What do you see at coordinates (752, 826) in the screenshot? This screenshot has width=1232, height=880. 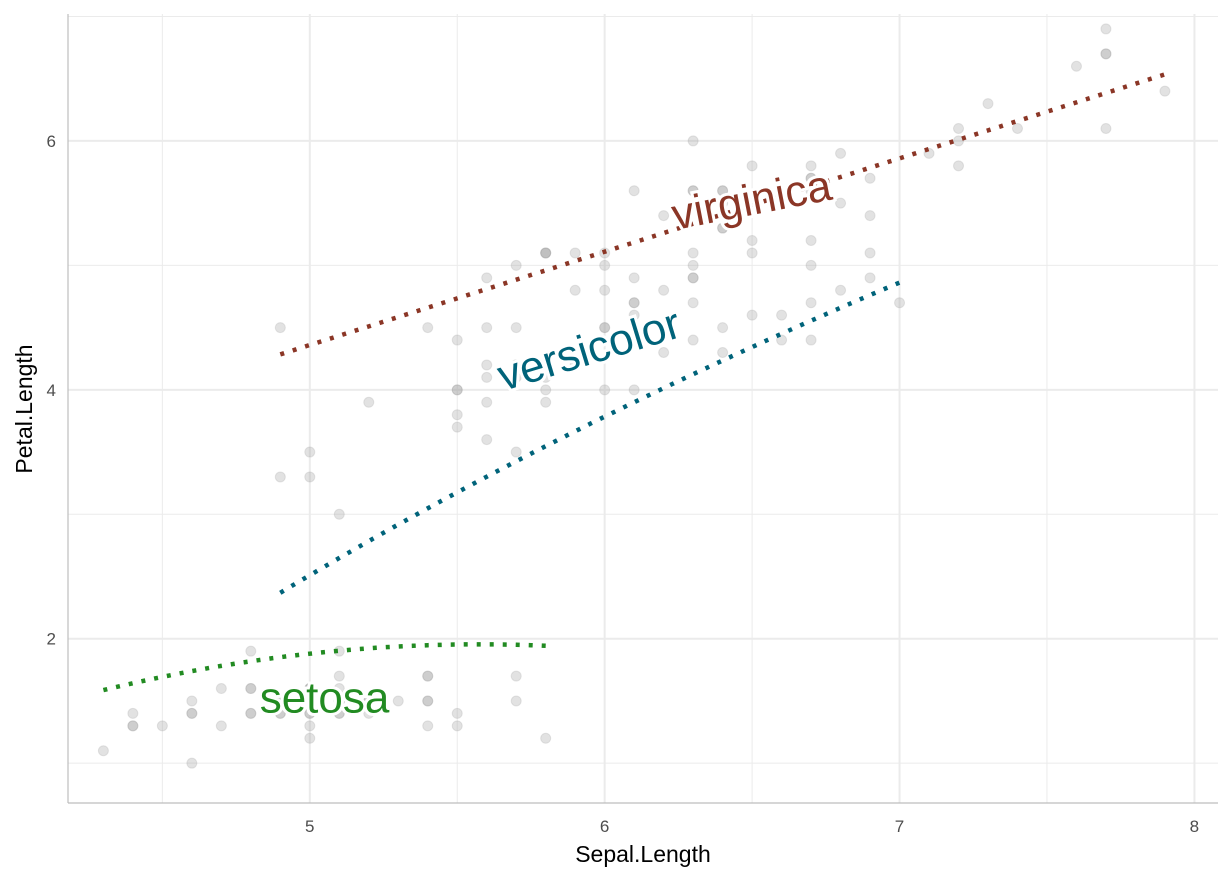 I see `x-axis-ticks: 5 6 7 8` at bounding box center [752, 826].